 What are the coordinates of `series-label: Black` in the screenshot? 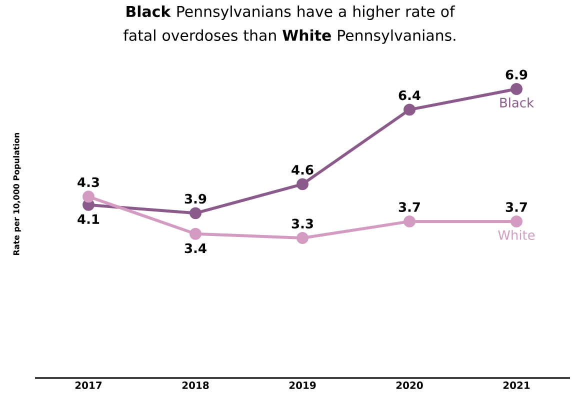 It's located at (517, 102).